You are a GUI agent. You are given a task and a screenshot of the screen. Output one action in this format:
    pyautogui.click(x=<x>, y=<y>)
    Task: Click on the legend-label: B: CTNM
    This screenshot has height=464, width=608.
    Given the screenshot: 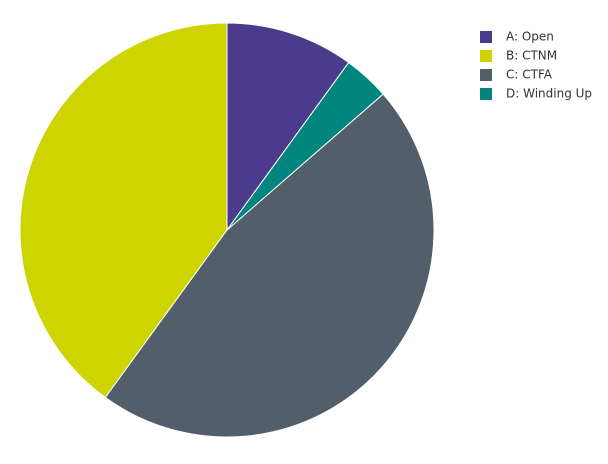 What is the action you would take?
    pyautogui.click(x=531, y=56)
    